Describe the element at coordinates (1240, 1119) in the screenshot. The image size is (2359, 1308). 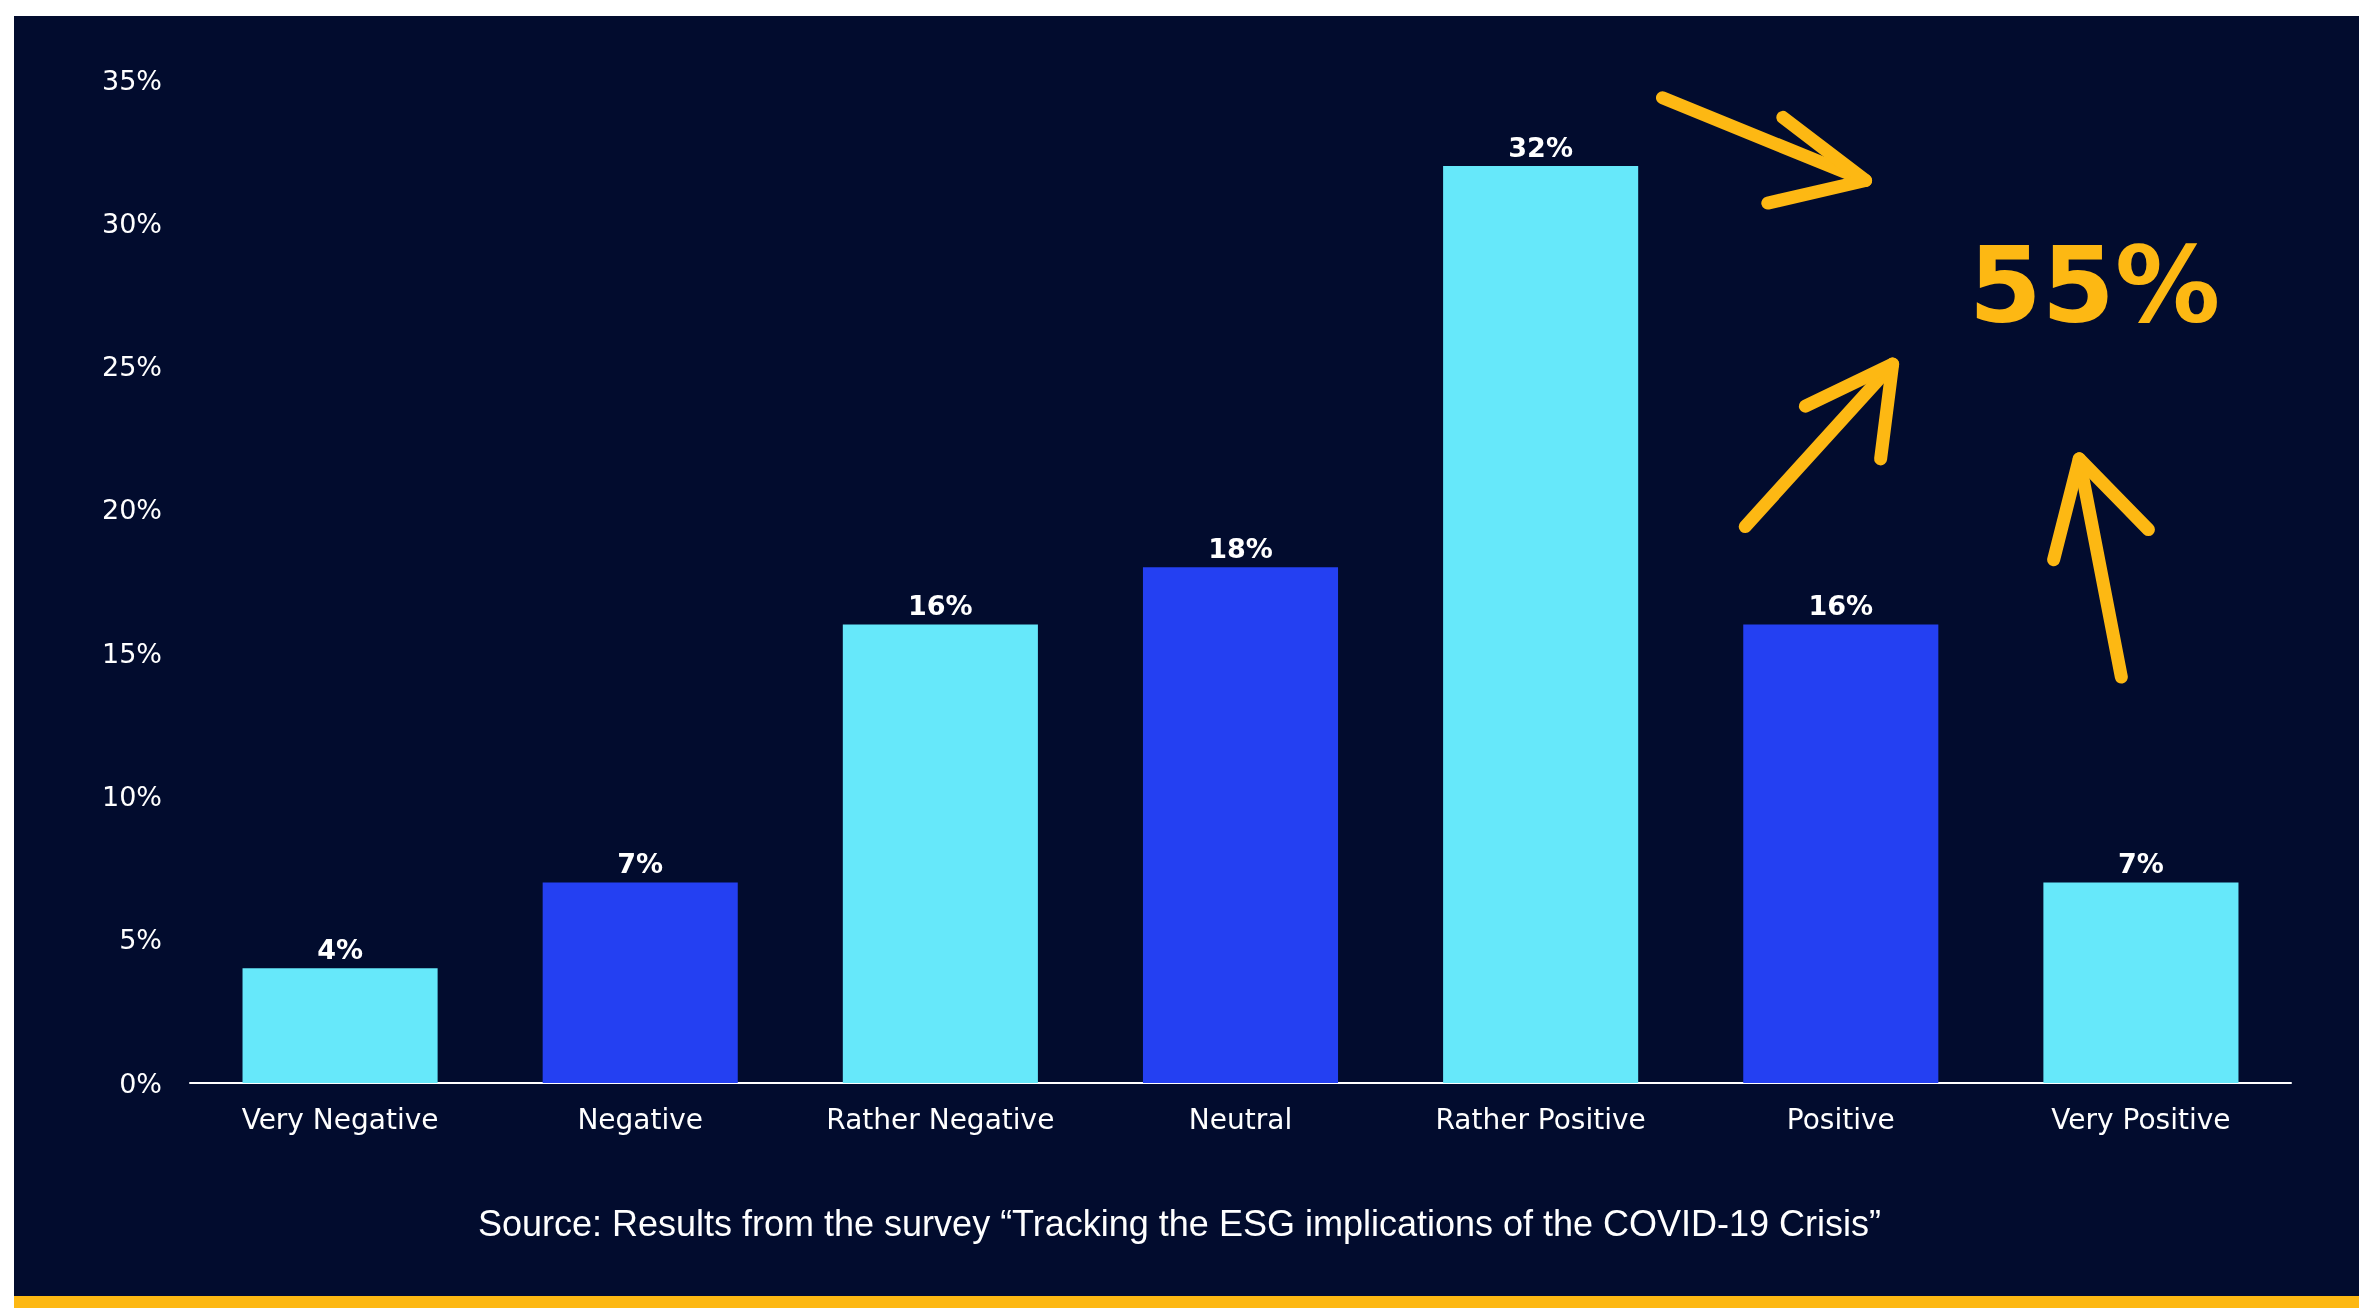
I see `x-tick-label: Neutral` at that location.